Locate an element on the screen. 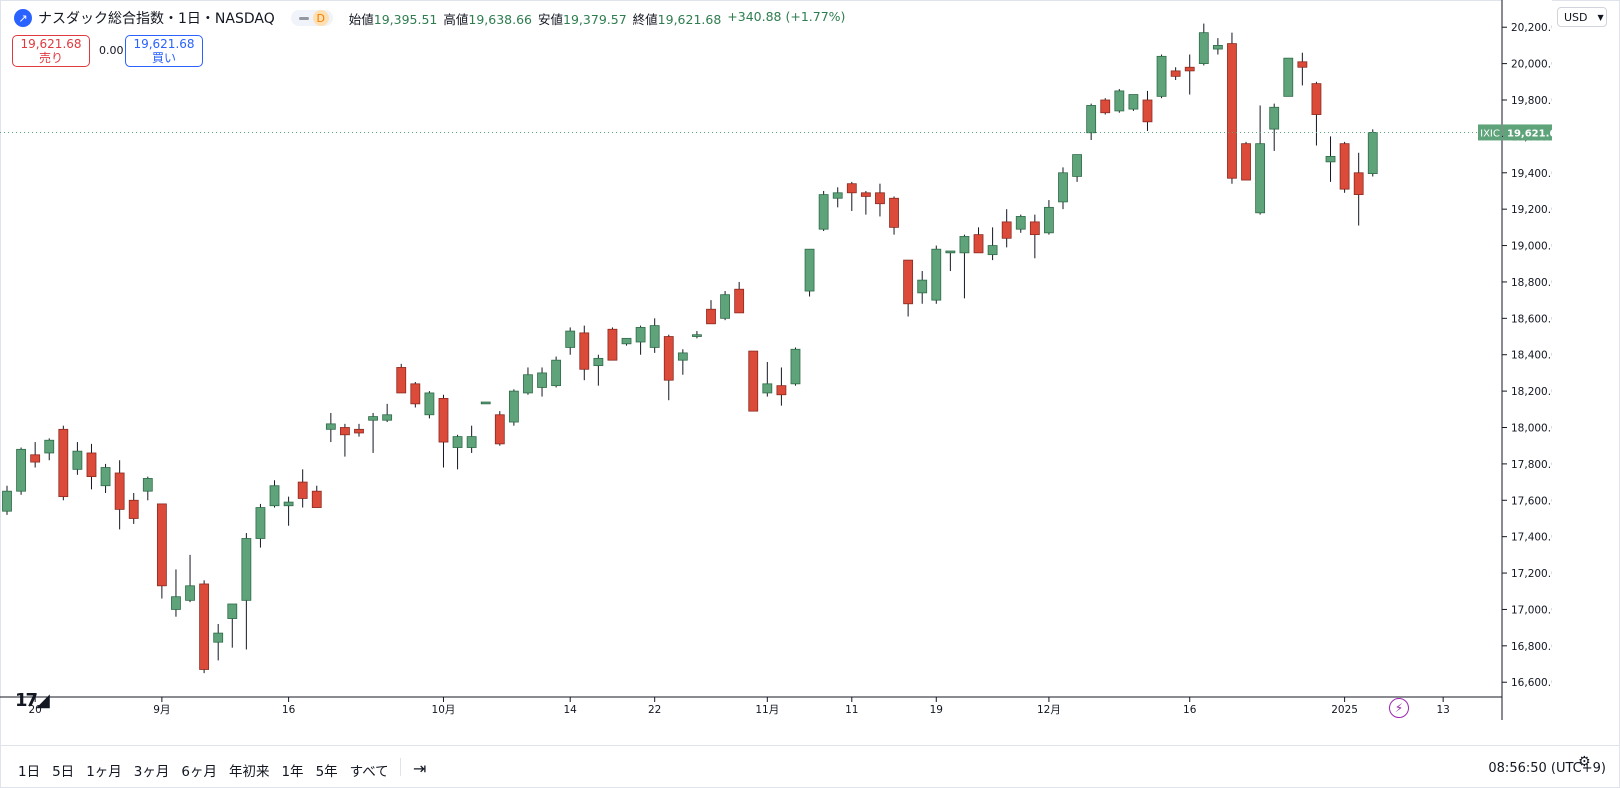 This screenshot has height=788, width=1620. range-1y: 1年 is located at coordinates (292, 772).